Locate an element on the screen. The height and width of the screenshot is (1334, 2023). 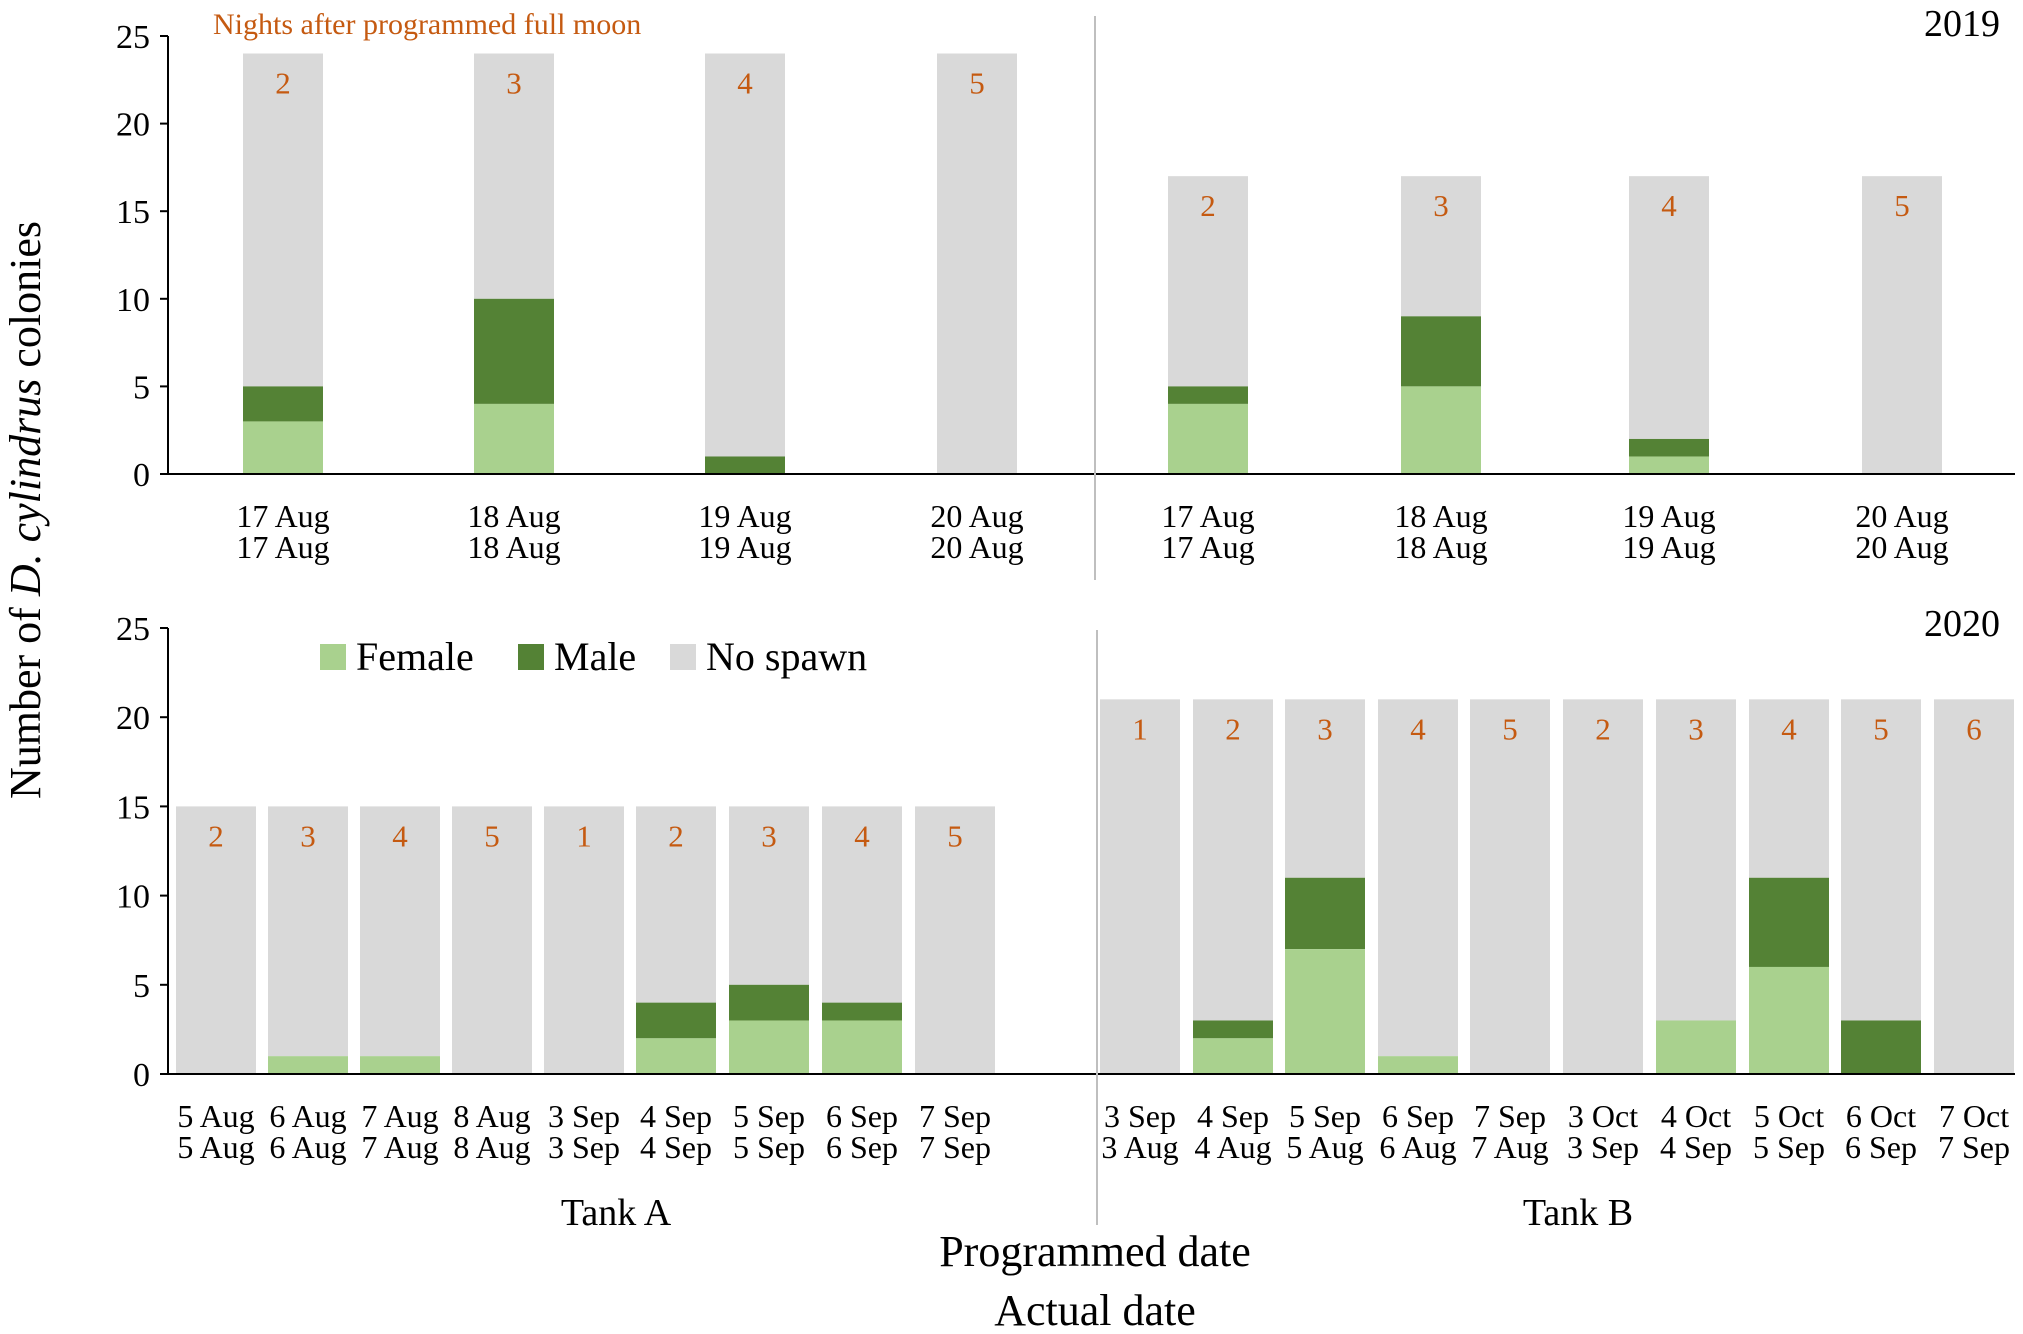
x-actual-date: 18 Aug is located at coordinates (513, 547).